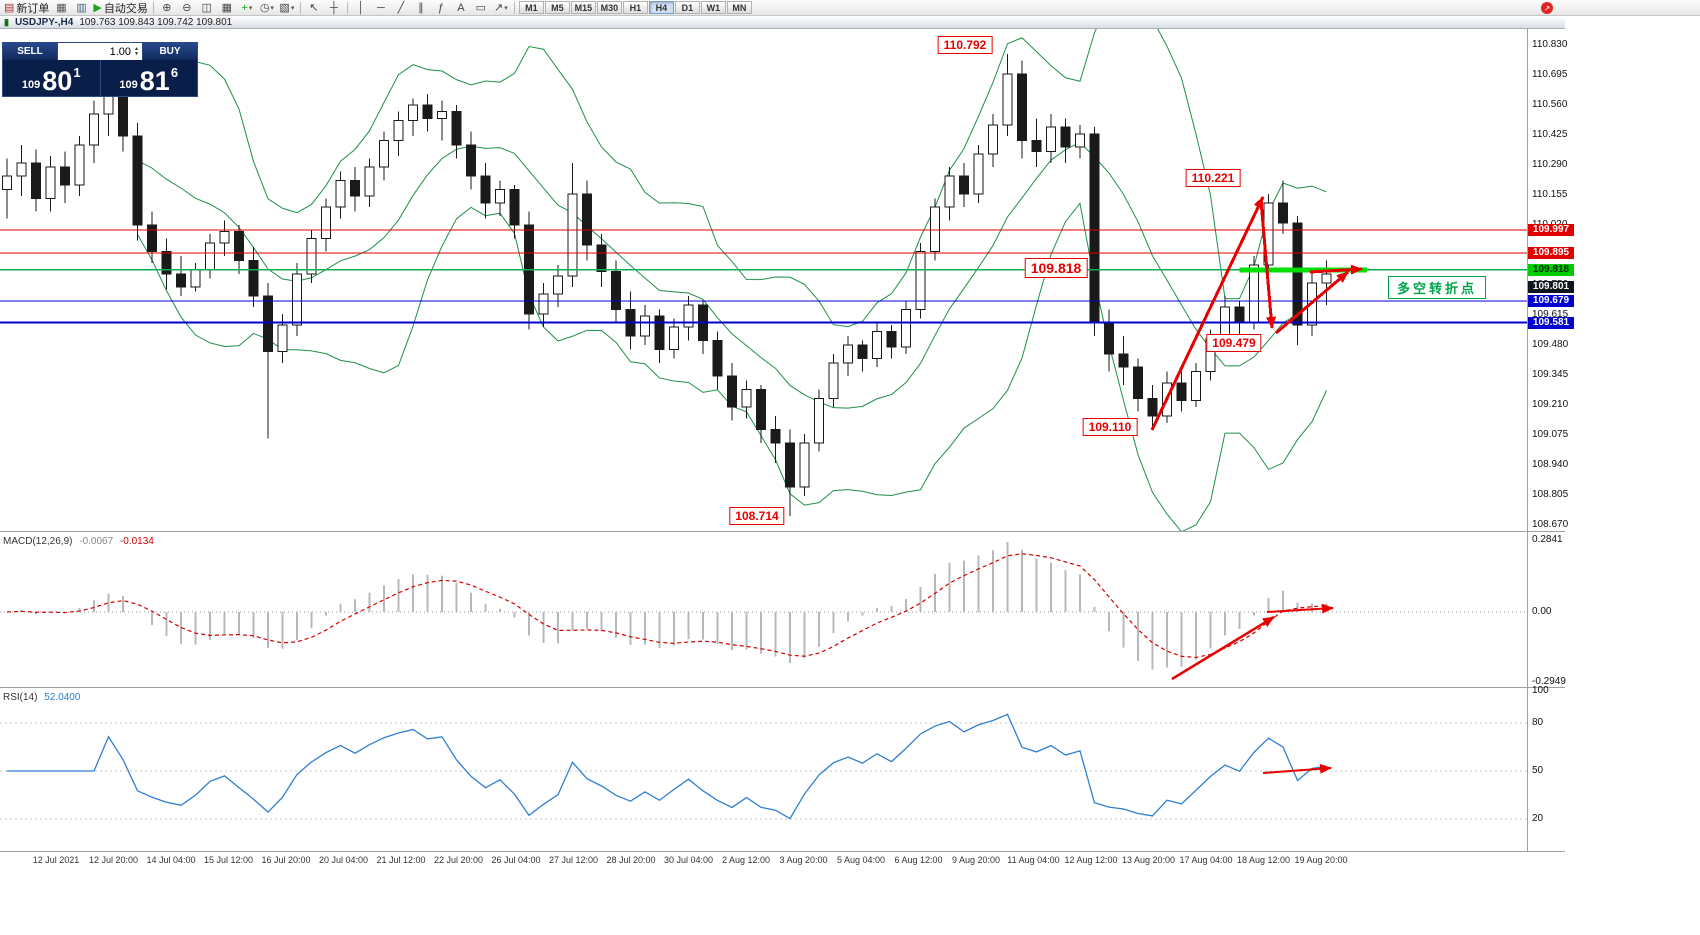 Image resolution: width=1700 pixels, height=935 pixels. What do you see at coordinates (763, 611) in the screenshot?
I see `macd-series` at bounding box center [763, 611].